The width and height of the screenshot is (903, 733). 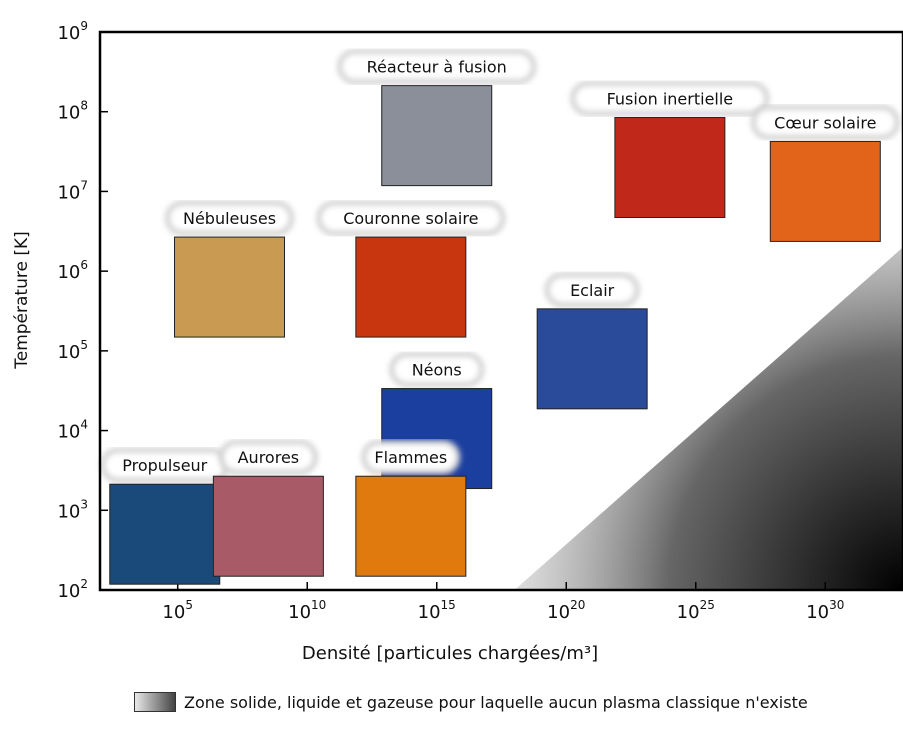 I want to click on data-point: Cœur solaire, so click(x=825, y=173).